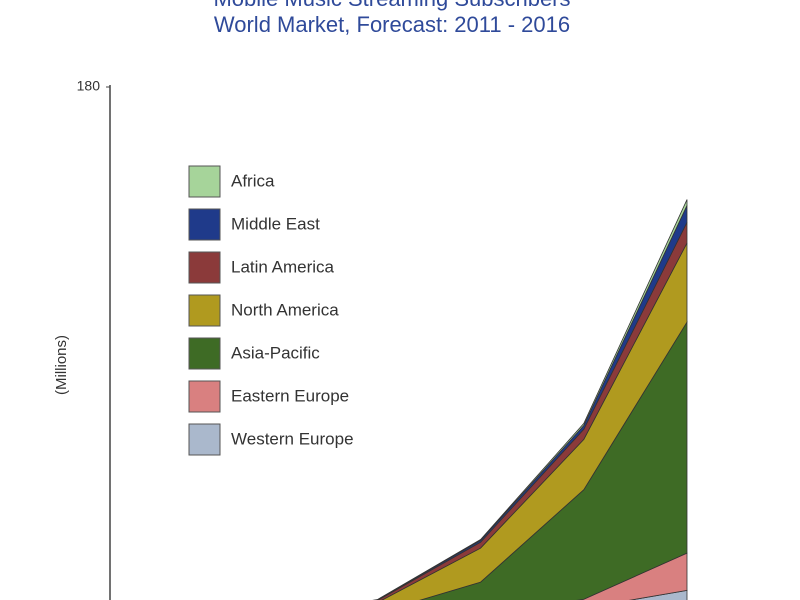 The image size is (800, 600). Describe the element at coordinates (253, 180) in the screenshot. I see `legend-label: Africa` at that location.